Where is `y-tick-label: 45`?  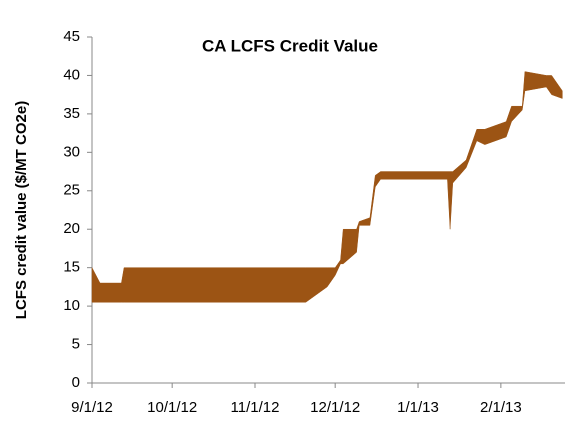
y-tick-label: 45 is located at coordinates (71, 36).